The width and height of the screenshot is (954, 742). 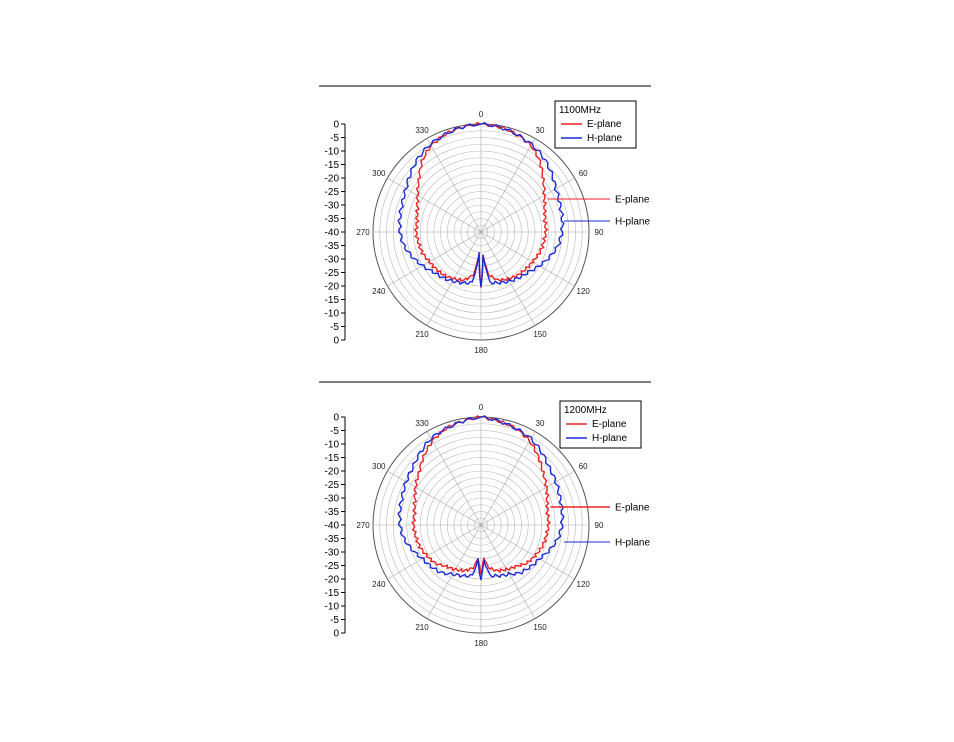 I want to click on legend: 1200MHz E-plane H-plane, so click(x=600, y=424).